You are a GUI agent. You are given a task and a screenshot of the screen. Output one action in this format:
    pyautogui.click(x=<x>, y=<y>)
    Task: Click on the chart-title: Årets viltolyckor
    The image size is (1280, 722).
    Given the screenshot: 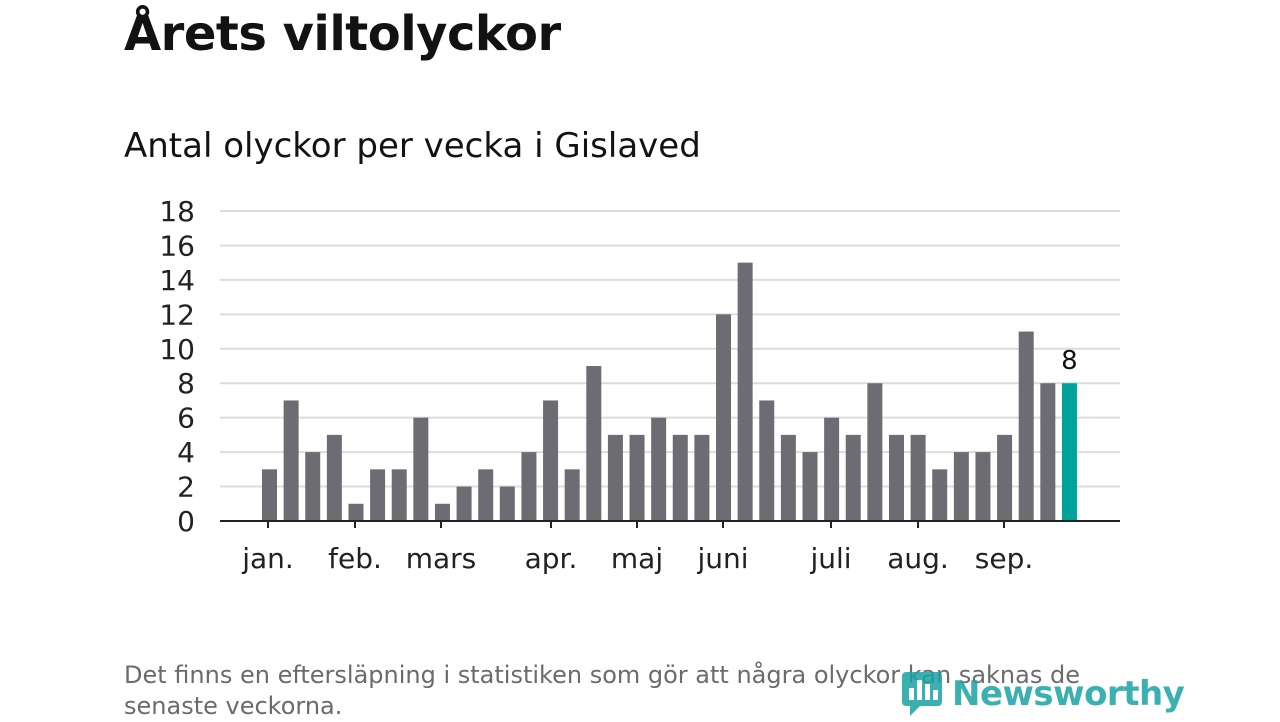 What is the action you would take?
    pyautogui.click(x=342, y=34)
    